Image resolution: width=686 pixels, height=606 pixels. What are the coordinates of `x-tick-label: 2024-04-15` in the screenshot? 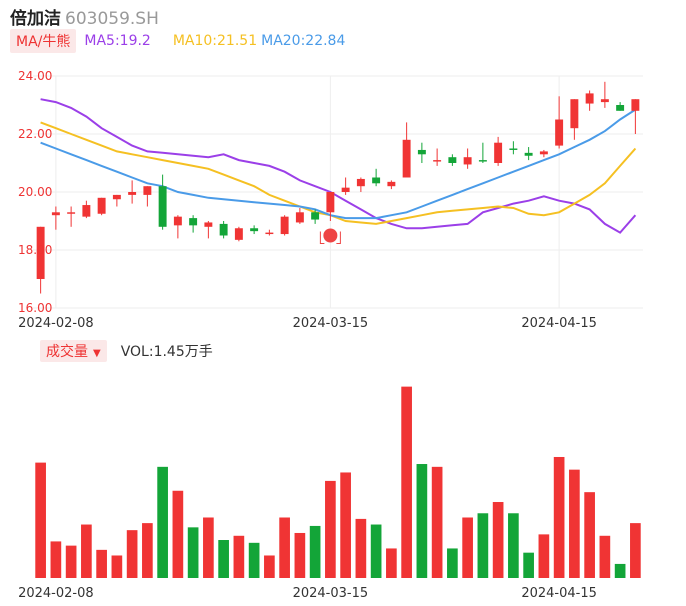 It's located at (559, 593).